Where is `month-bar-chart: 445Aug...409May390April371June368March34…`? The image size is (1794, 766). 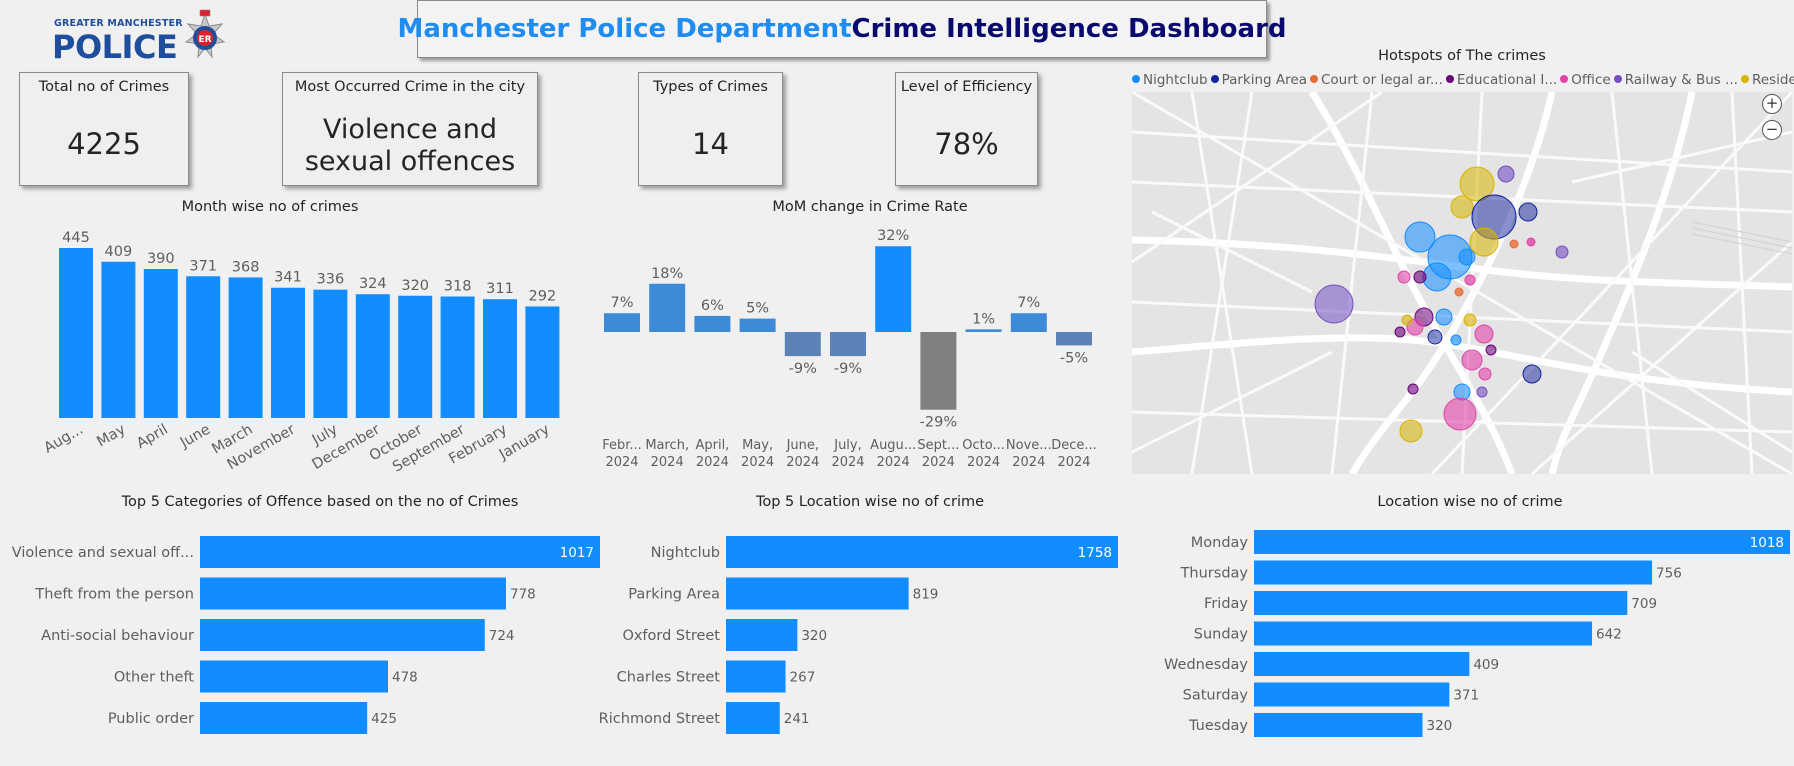 month-bar-chart: 445Aug...409May390April371June368March34… is located at coordinates (310, 346).